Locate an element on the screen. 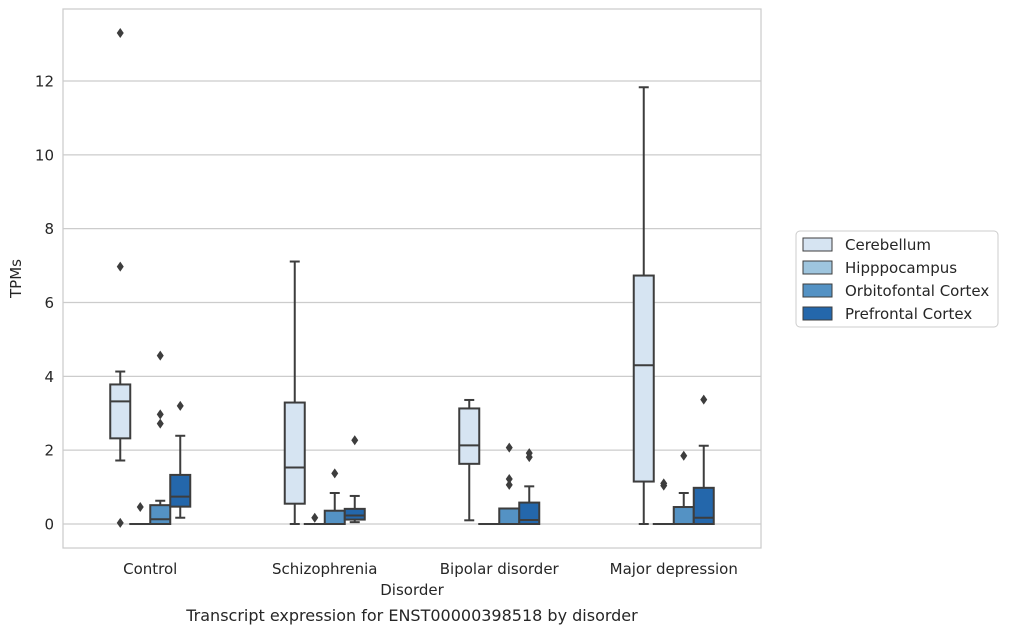 Image resolution: width=1009 pixels, height=634 pixels. legend-frame is located at coordinates (897, 279).